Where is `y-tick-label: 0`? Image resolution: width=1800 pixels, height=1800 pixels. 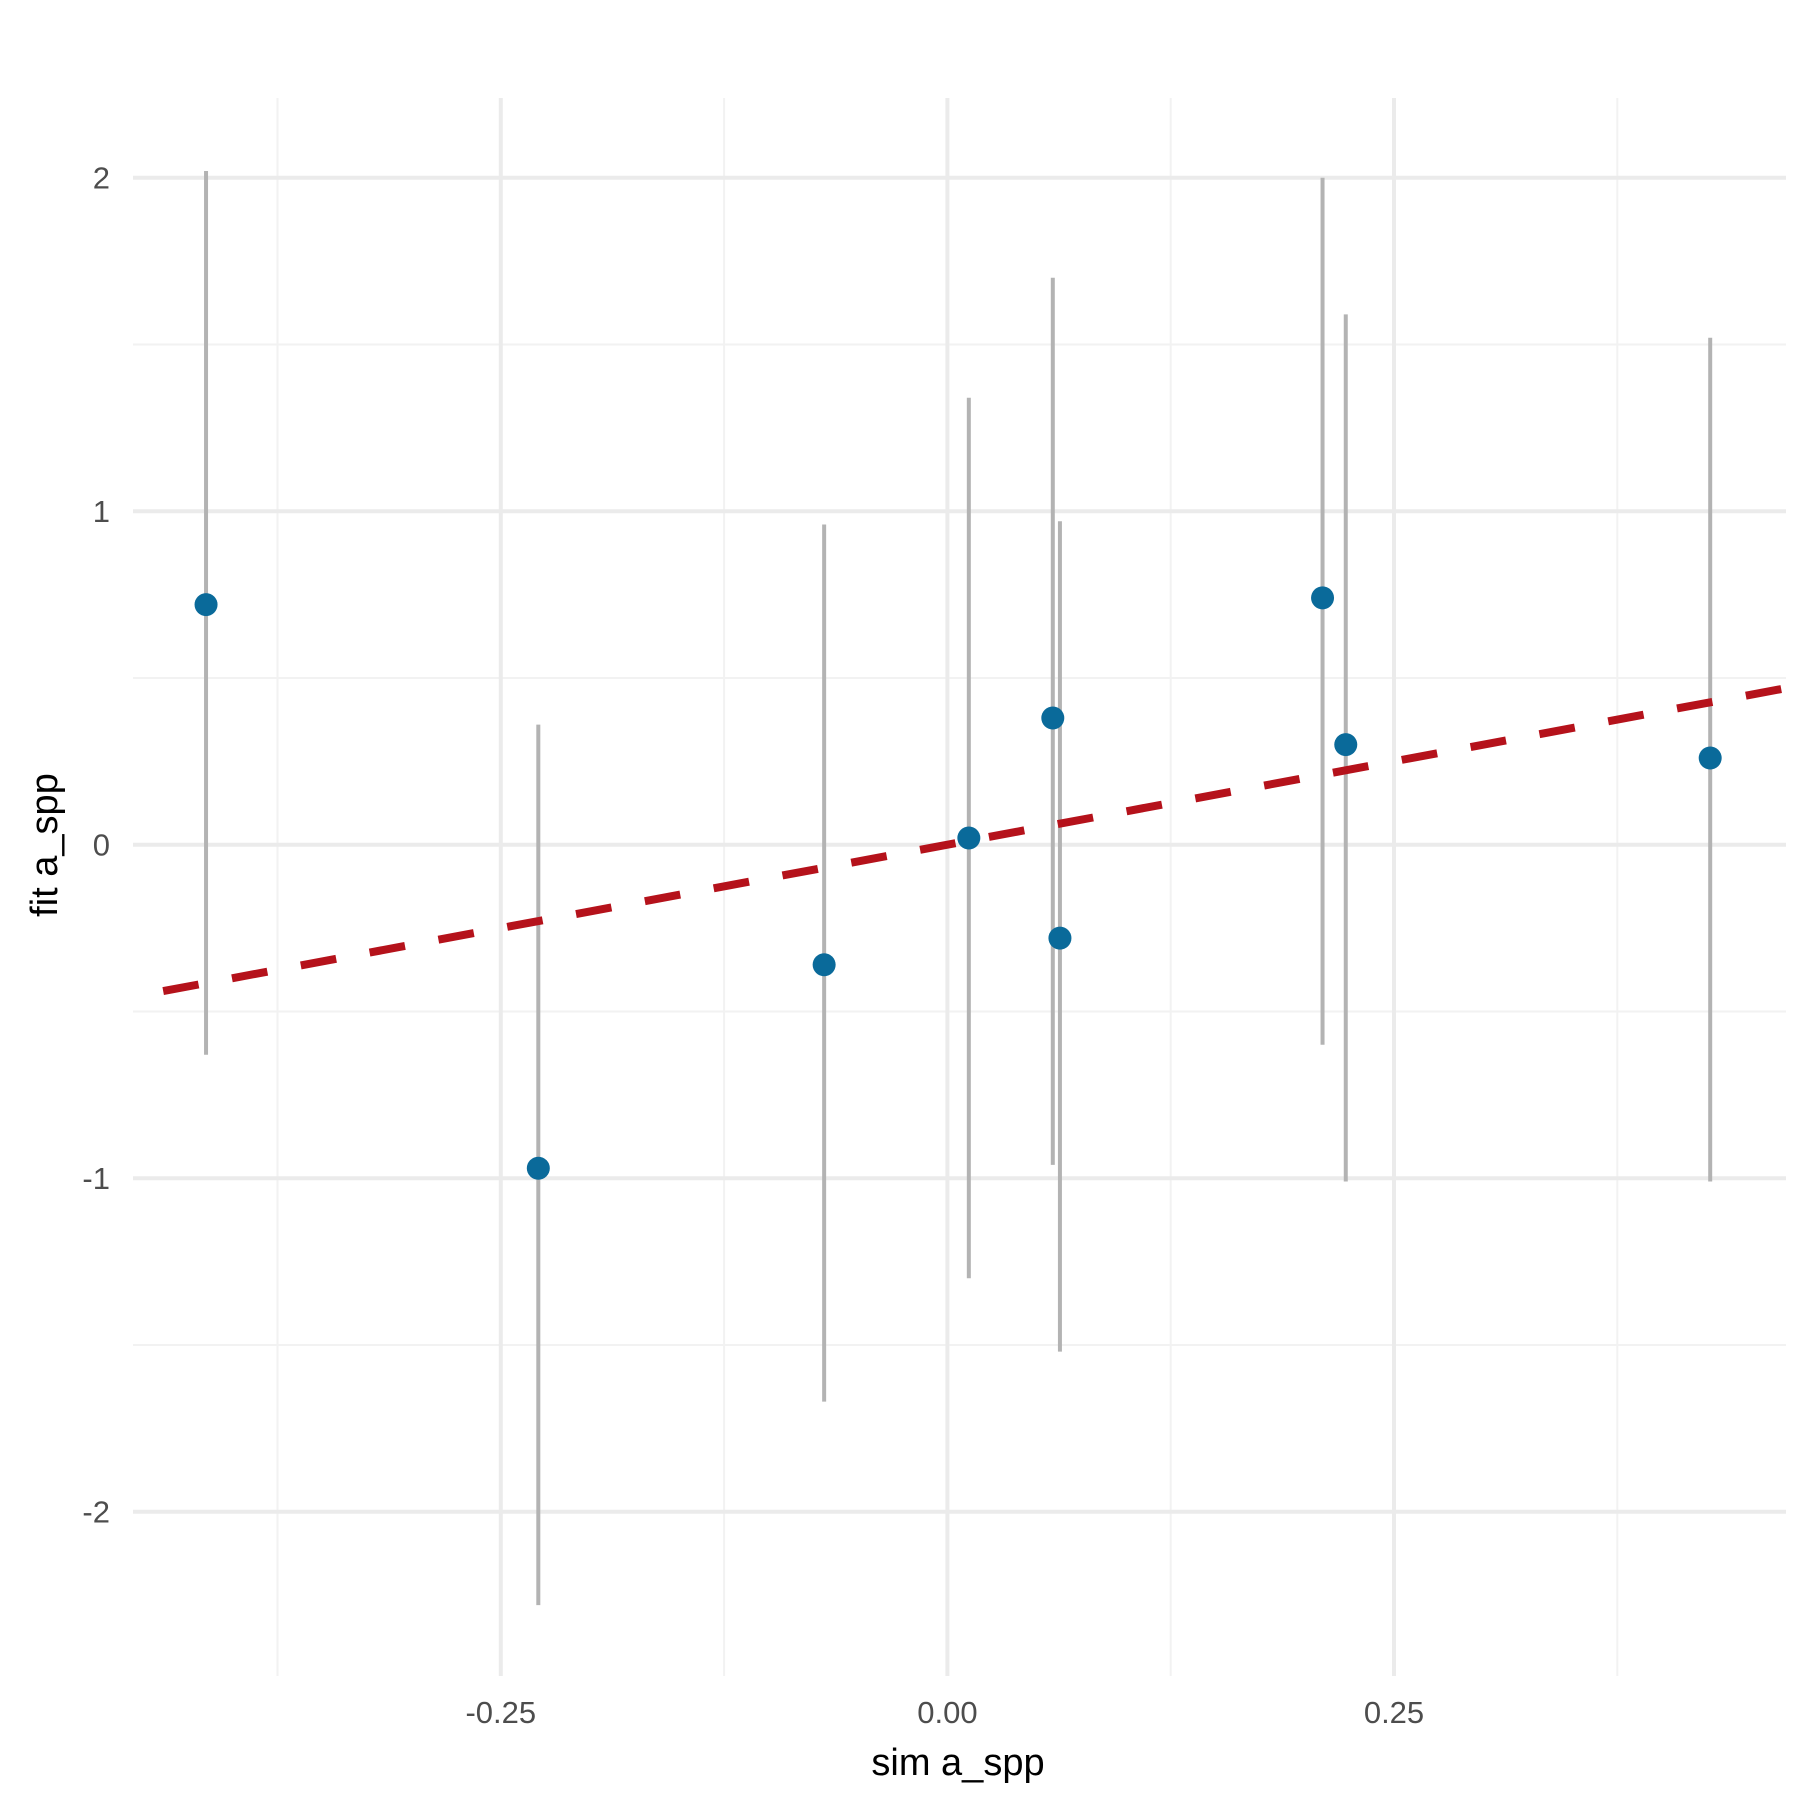
y-tick-label: 0 is located at coordinates (101, 845).